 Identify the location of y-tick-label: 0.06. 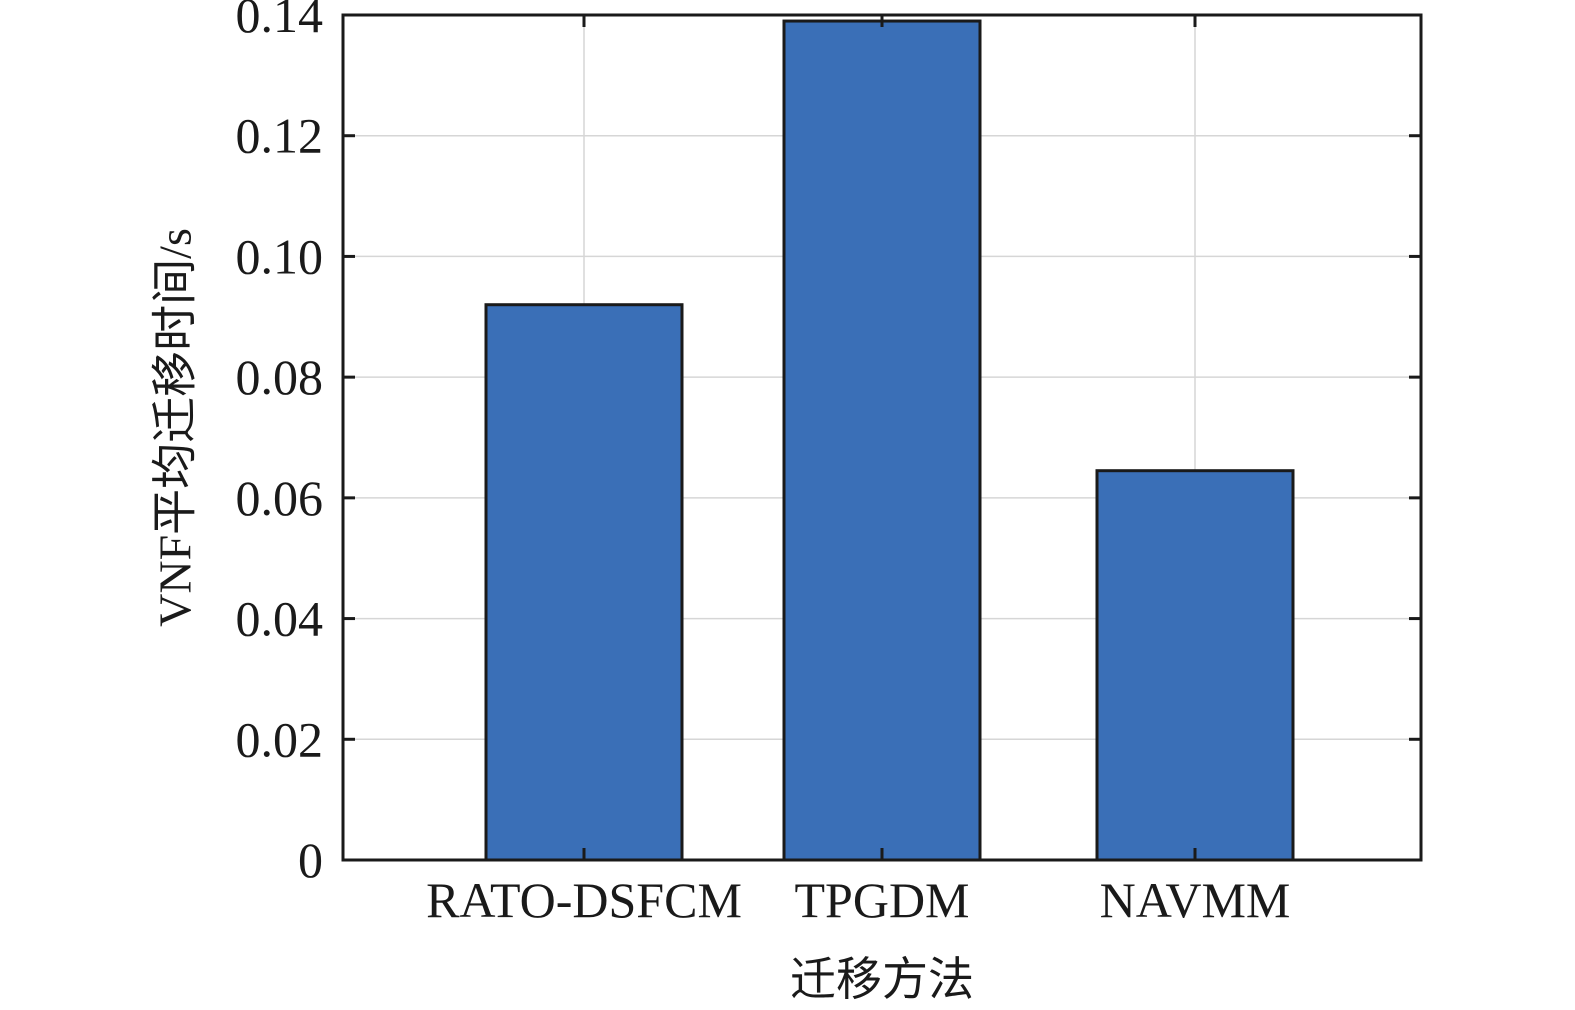
(280, 498).